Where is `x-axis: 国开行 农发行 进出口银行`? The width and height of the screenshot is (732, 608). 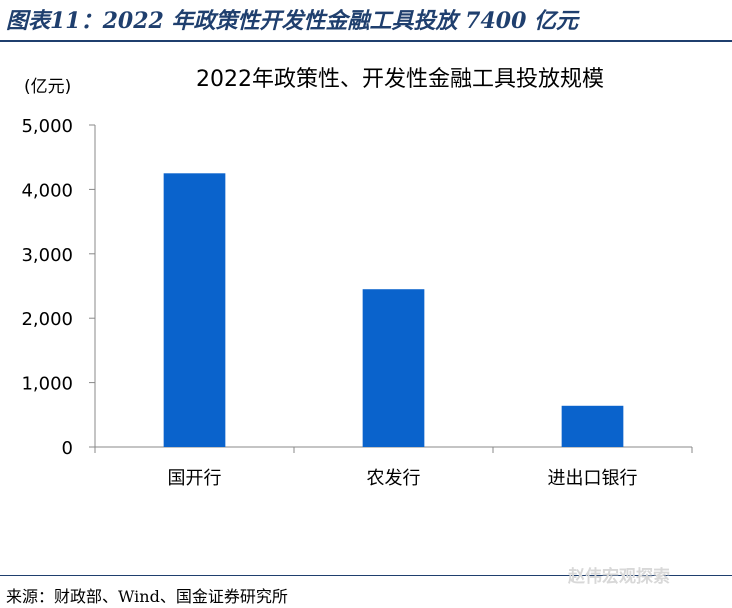
x-axis: 国开行 农发行 进出口银行 is located at coordinates (393, 467).